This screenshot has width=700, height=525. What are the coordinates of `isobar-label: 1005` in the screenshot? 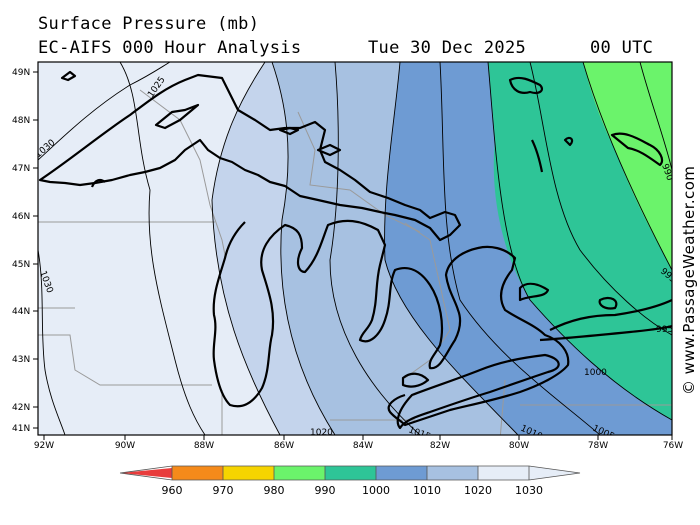 It's located at (603, 433).